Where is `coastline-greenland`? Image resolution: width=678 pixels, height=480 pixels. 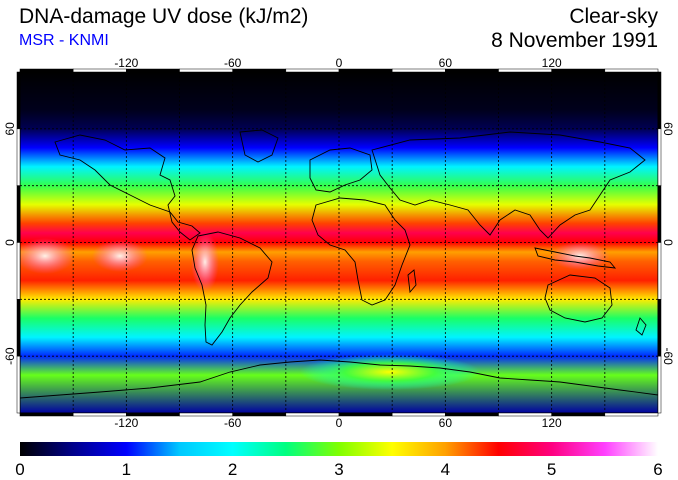 coastline-greenland is located at coordinates (259, 146).